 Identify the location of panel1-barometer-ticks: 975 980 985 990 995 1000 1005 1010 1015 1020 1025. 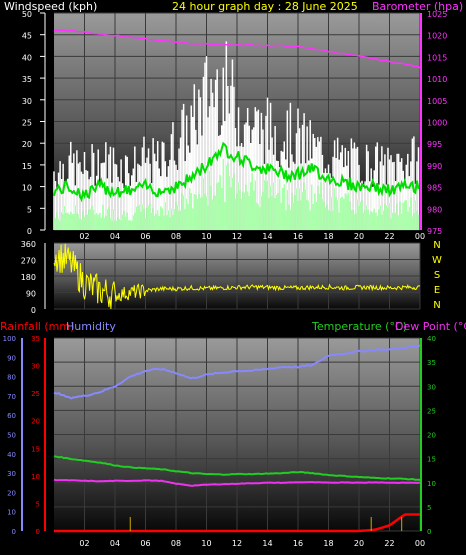
(437, 123).